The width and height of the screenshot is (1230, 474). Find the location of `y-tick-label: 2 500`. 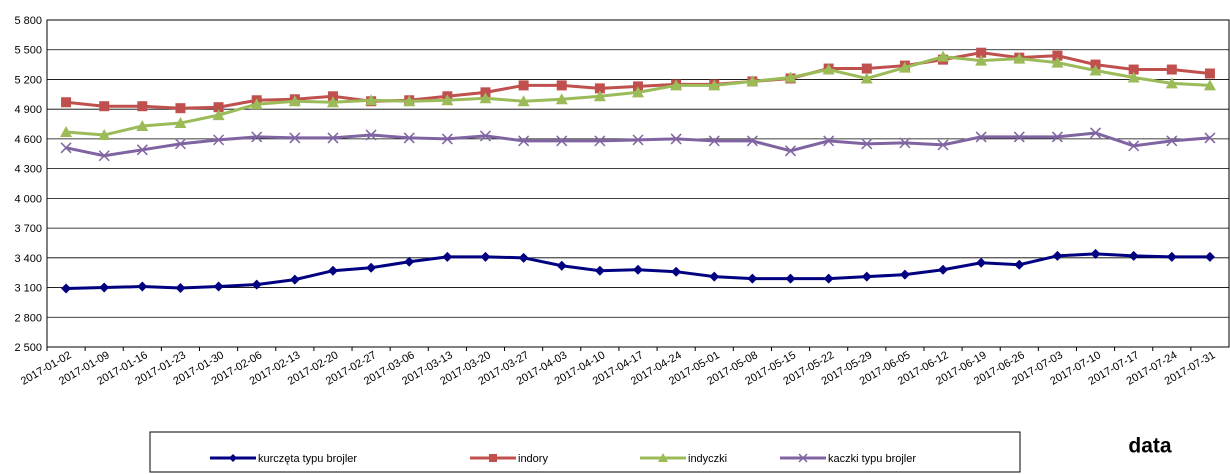

y-tick-label: 2 500 is located at coordinates (28, 348).